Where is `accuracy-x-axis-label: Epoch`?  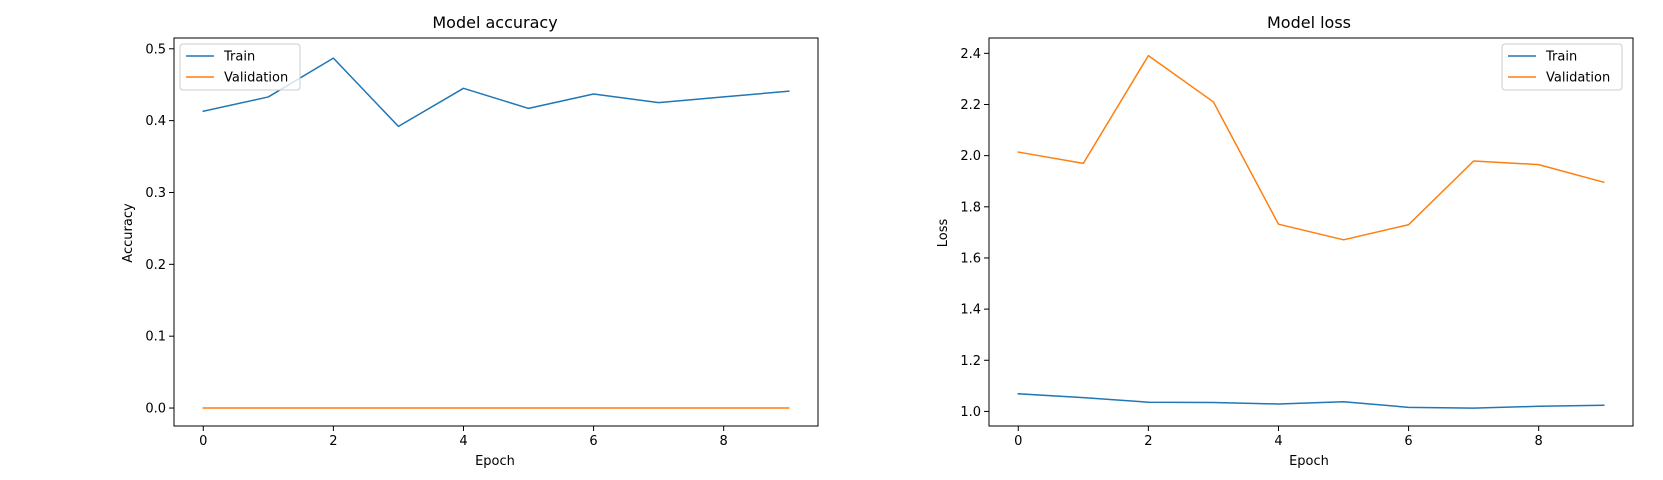
accuracy-x-axis-label: Epoch is located at coordinates (495, 461).